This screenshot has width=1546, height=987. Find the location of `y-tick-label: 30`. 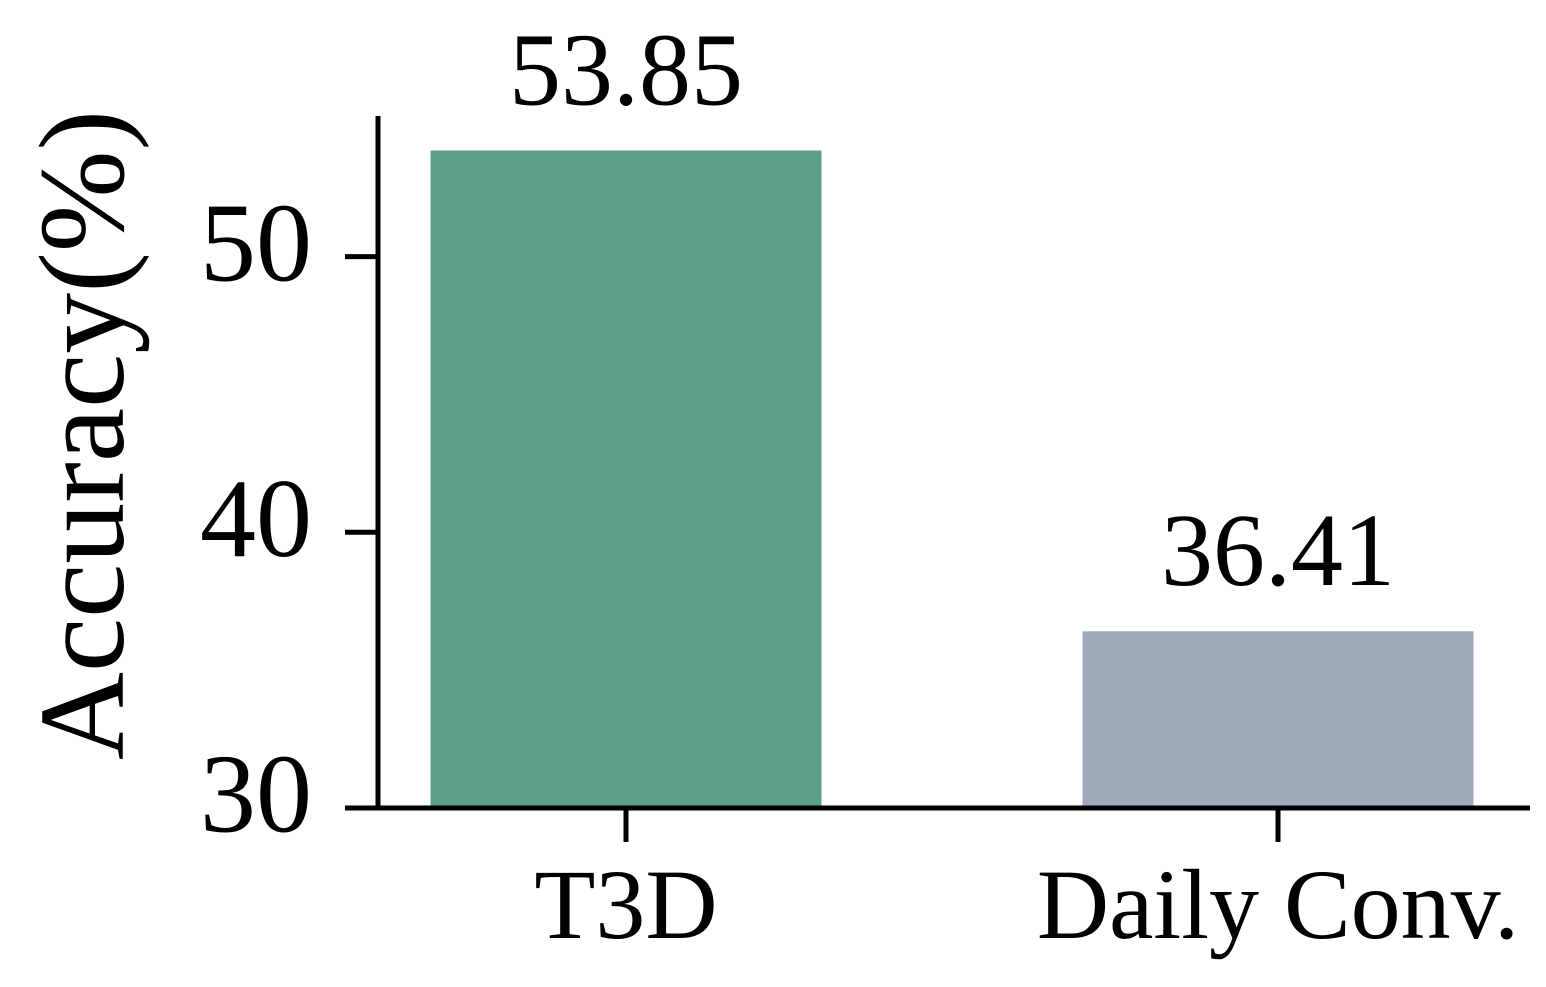

y-tick-label: 30 is located at coordinates (256, 795).